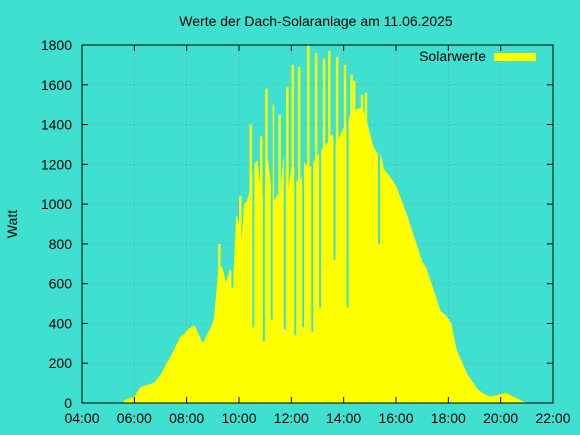  I want to click on y-axis-label: Watt, so click(12, 224).